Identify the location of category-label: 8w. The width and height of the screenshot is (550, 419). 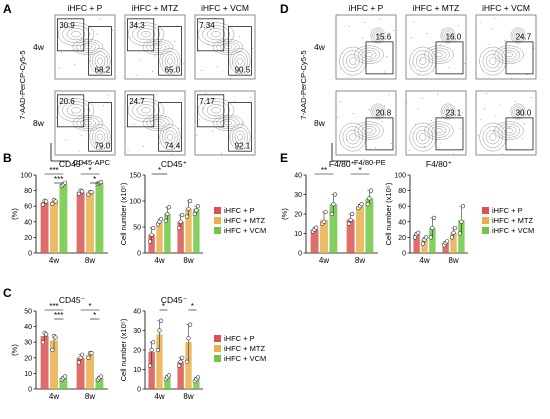
(453, 260).